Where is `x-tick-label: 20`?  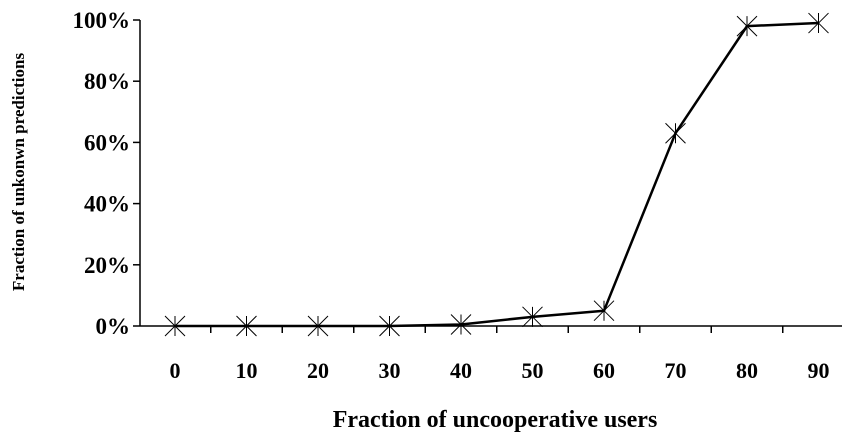 x-tick-label: 20 is located at coordinates (318, 370).